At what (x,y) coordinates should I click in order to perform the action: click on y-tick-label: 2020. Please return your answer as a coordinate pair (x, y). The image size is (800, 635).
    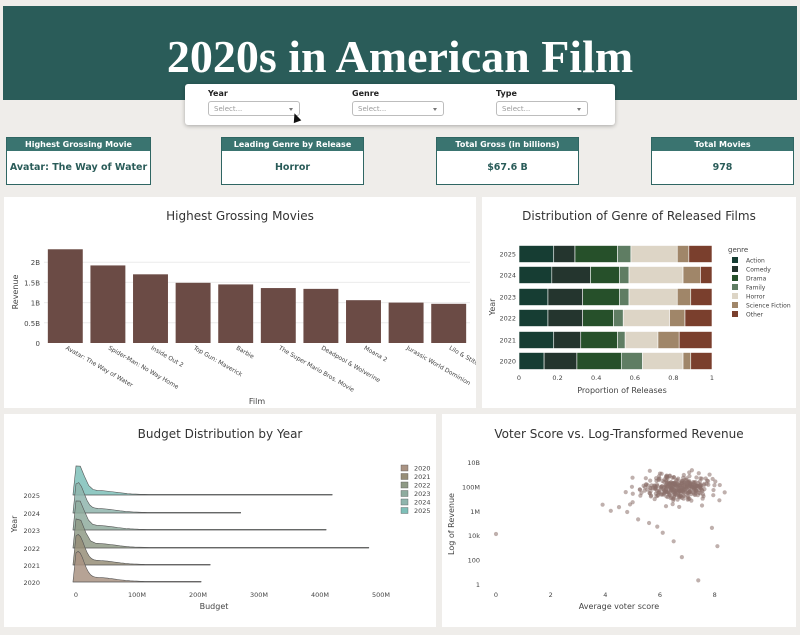
    Looking at the image, I should click on (31, 583).